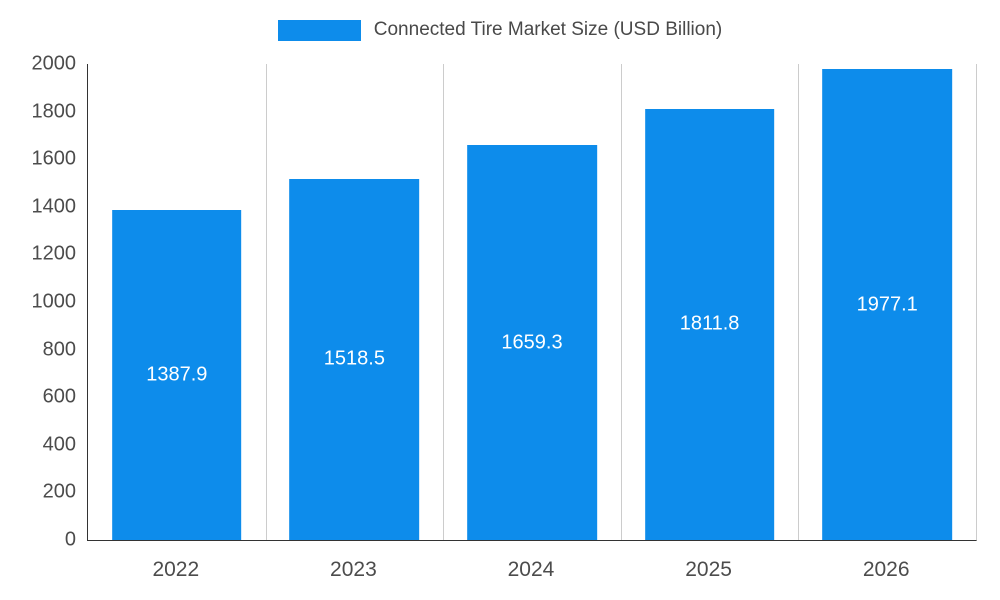  What do you see at coordinates (59, 491) in the screenshot?
I see `y-tick-label: 200` at bounding box center [59, 491].